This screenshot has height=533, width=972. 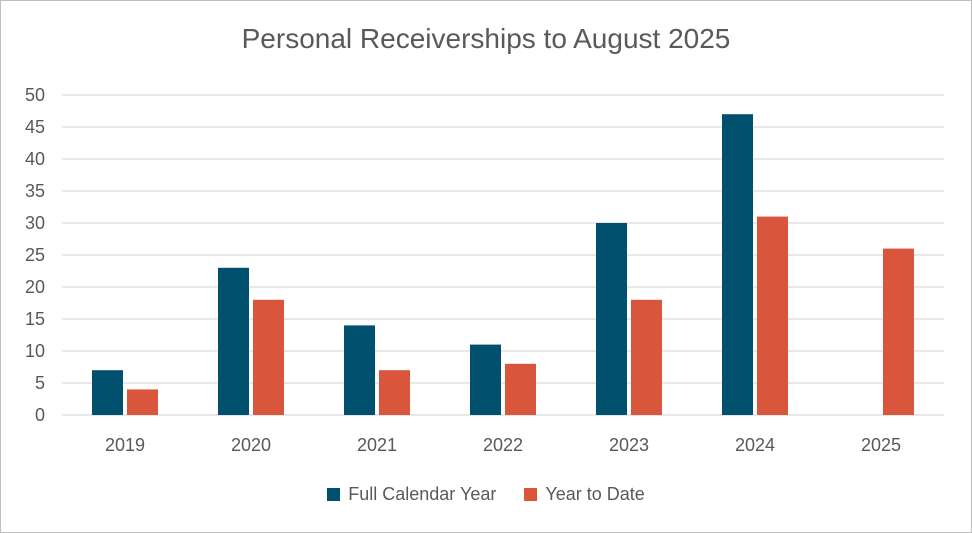 I want to click on y-tick-label: 30, so click(x=35, y=223).